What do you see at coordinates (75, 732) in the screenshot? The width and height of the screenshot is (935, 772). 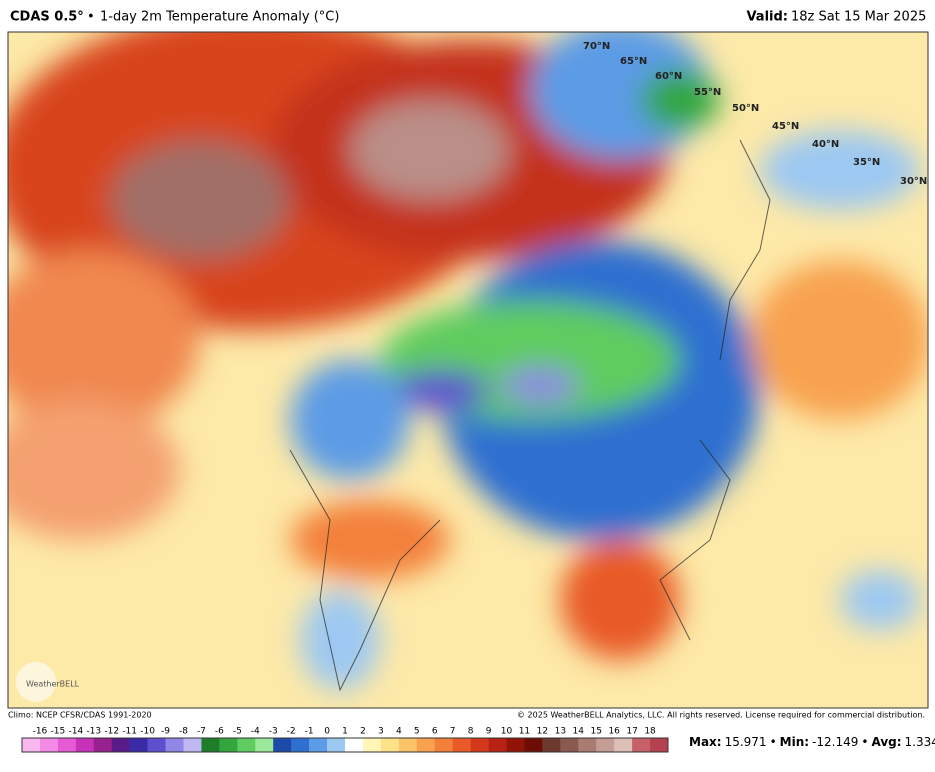 I see `colorbar-label: -14` at bounding box center [75, 732].